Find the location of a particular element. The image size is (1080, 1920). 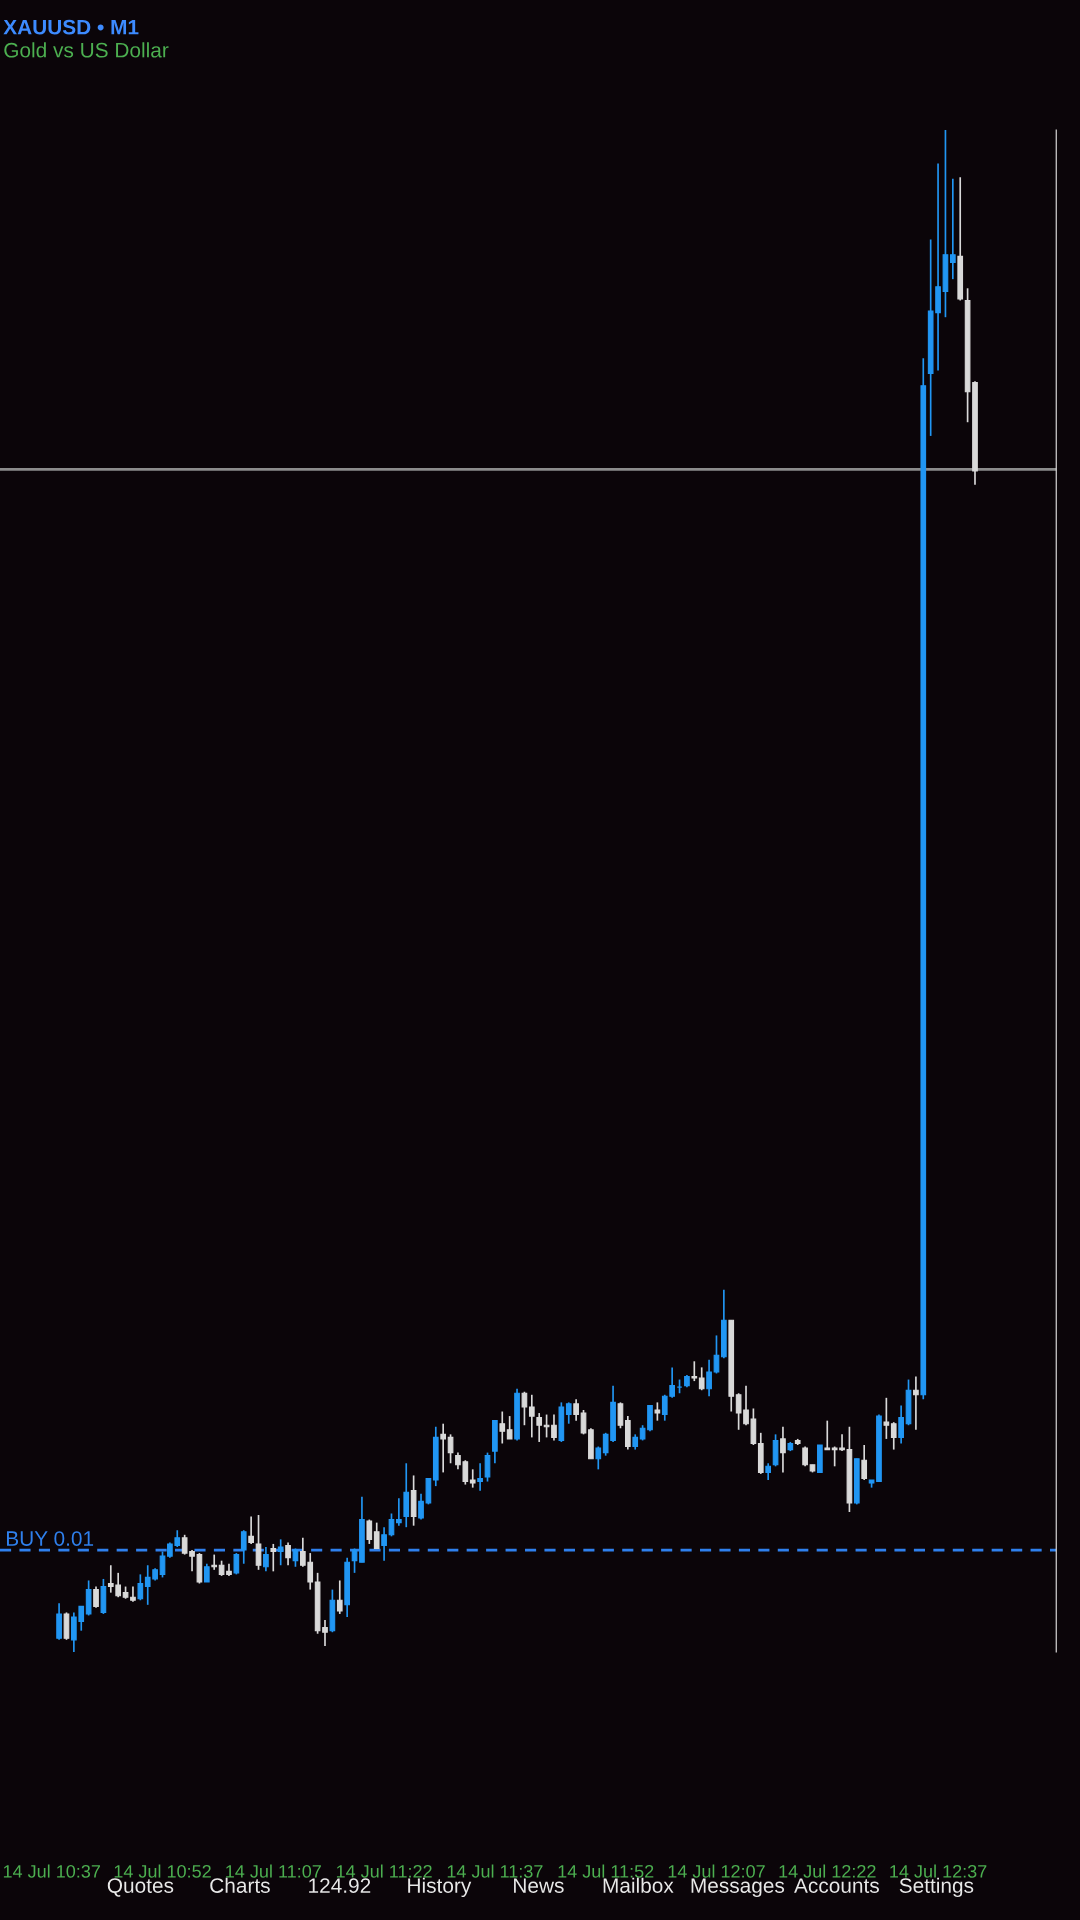

text: Settings is located at coordinates (936, 1887).